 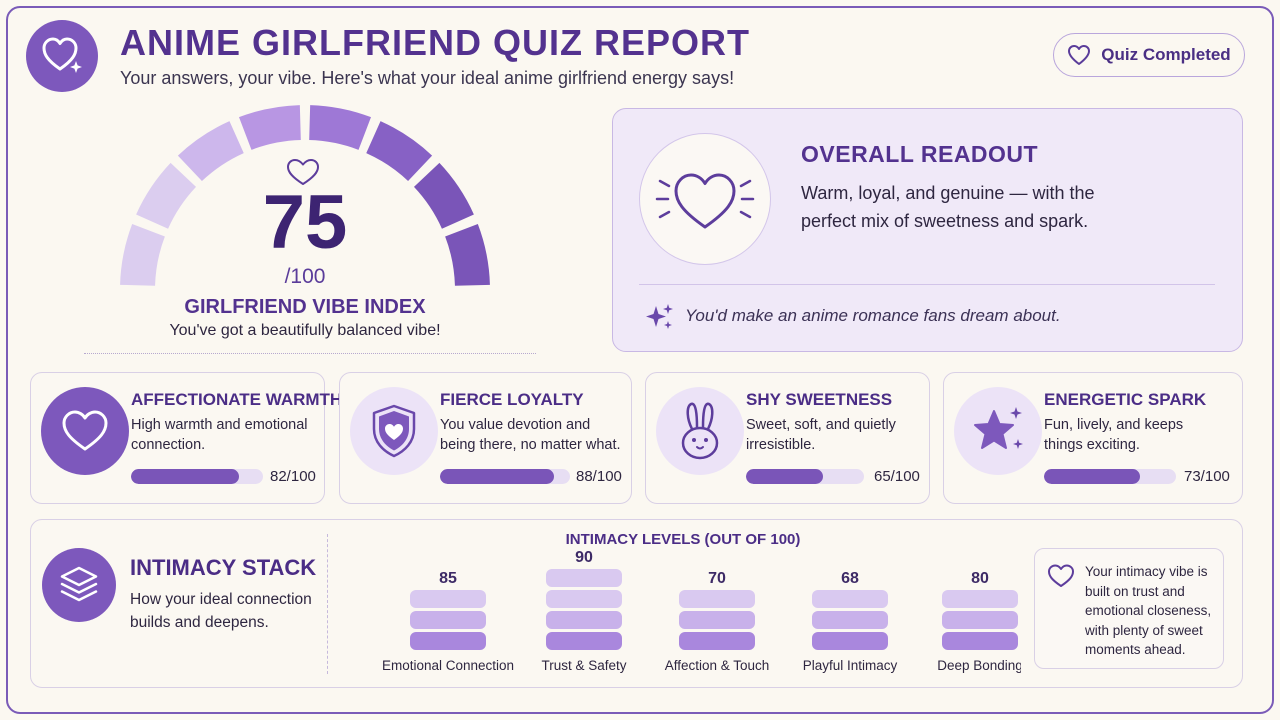 I want to click on sparkle-icon, so click(x=659, y=316).